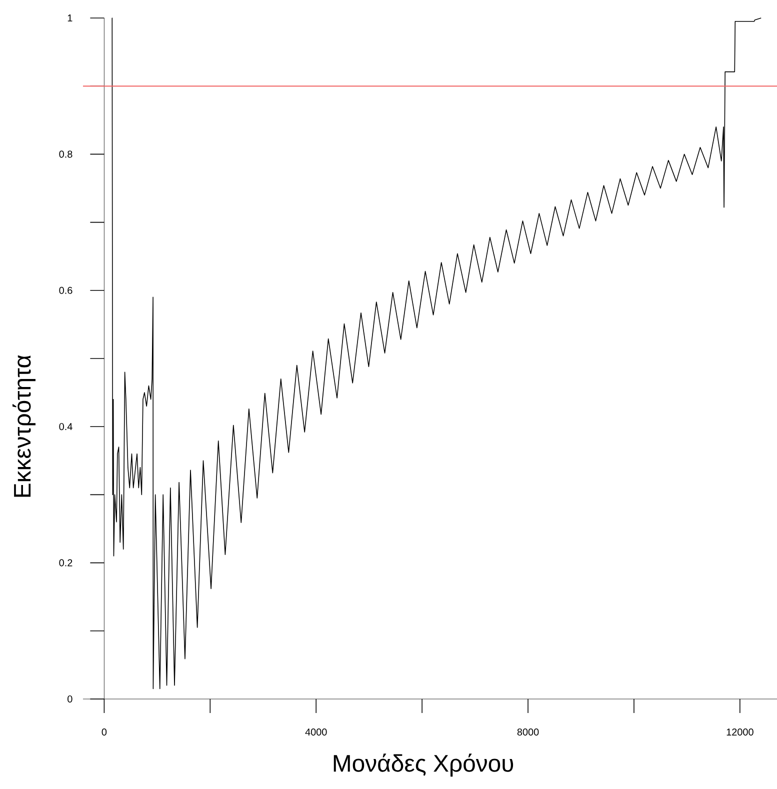  I want to click on y-tick-label: 0, so click(70, 699).